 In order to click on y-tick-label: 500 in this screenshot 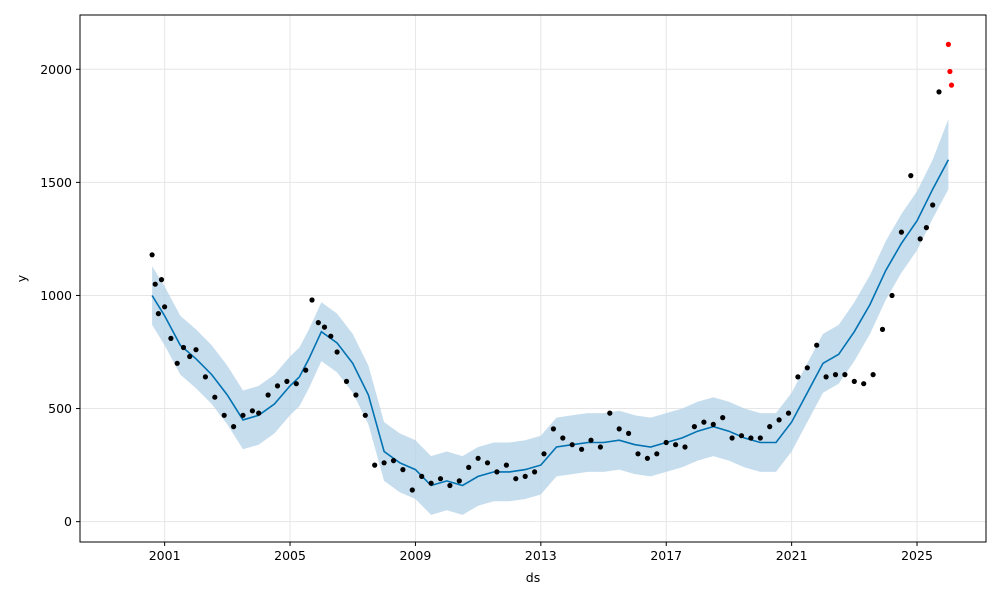, I will do `click(60, 408)`.